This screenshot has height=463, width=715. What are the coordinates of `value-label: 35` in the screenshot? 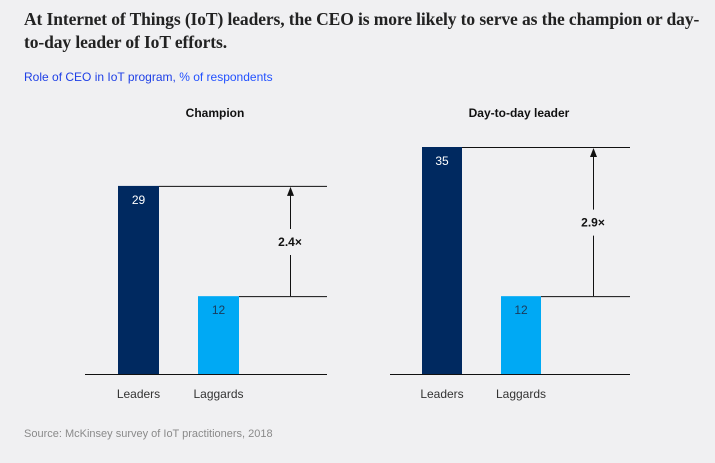 It's located at (442, 161).